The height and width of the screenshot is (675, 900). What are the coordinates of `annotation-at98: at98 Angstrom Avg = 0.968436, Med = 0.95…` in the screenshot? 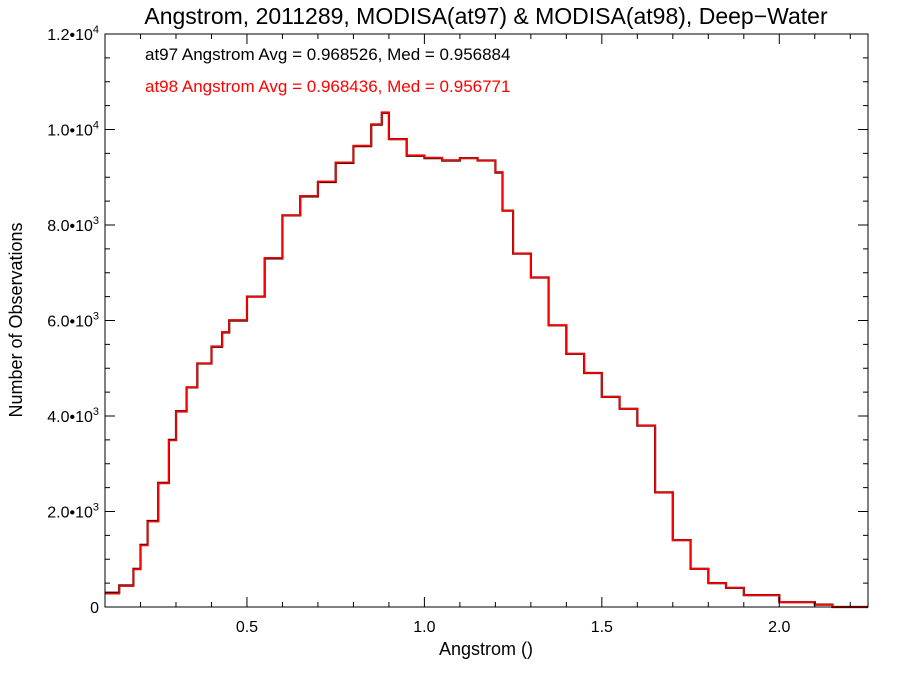 It's located at (327, 86).